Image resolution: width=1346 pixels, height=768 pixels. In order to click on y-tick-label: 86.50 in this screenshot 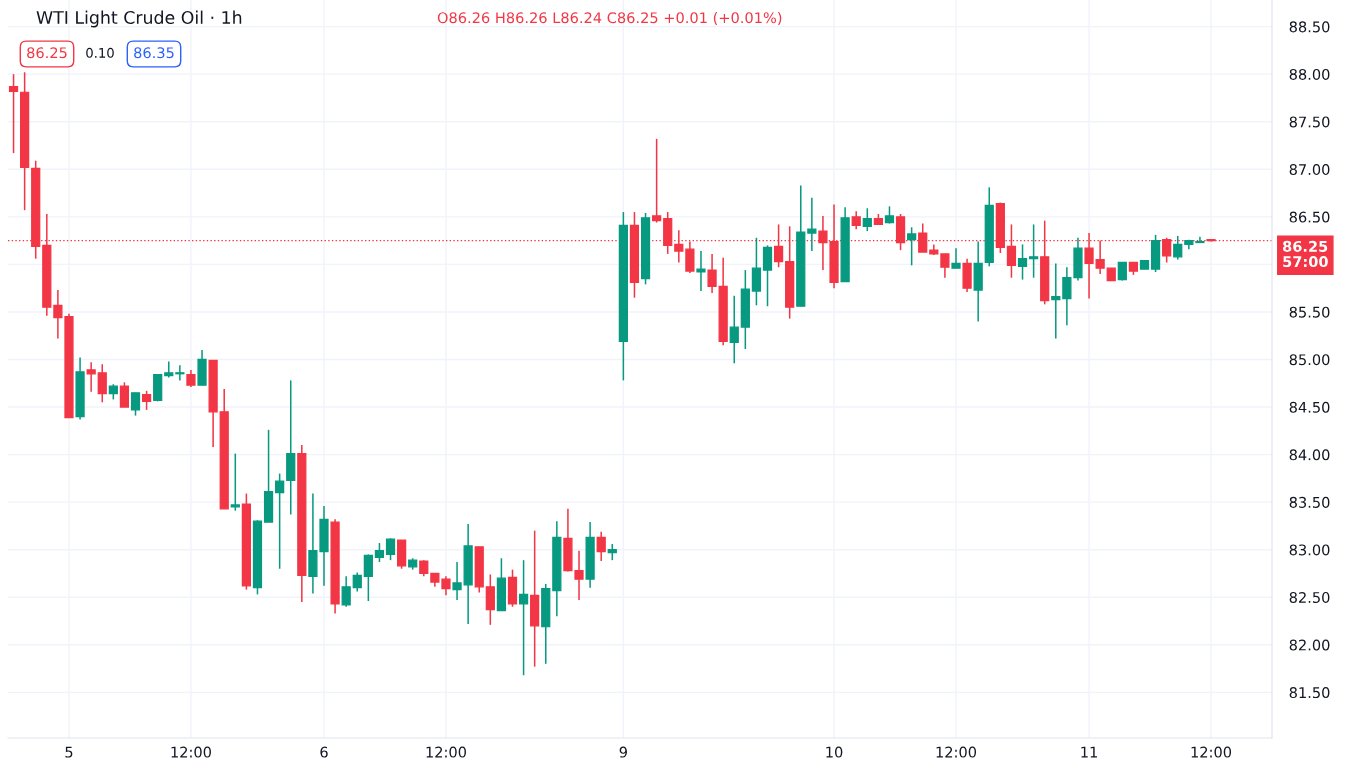, I will do `click(1309, 217)`.